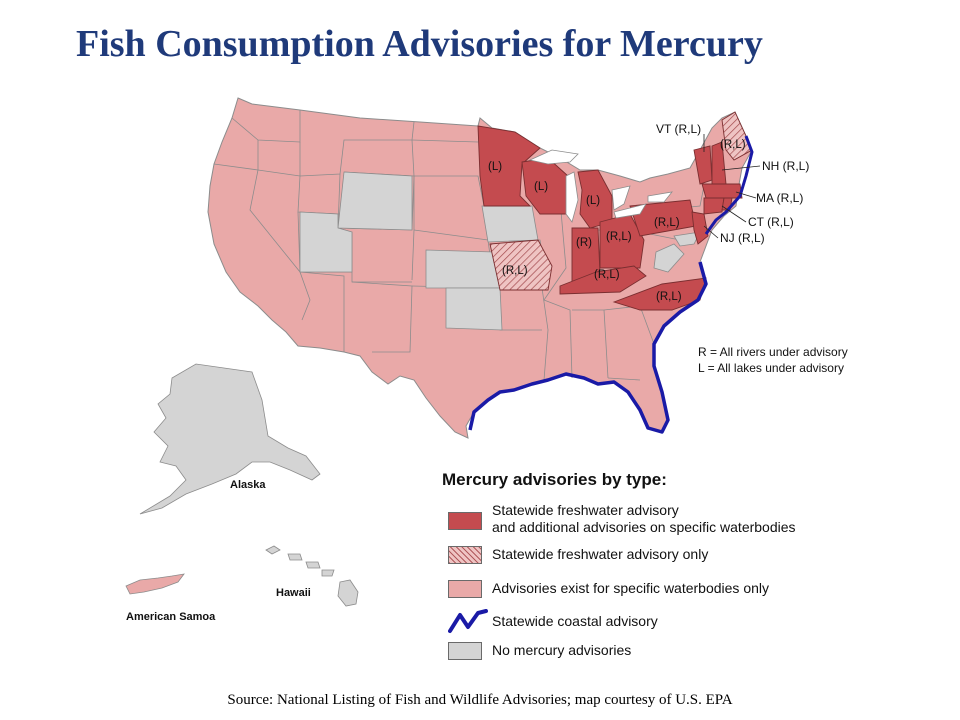 The width and height of the screenshot is (960, 720). I want to click on callout-nh: NH (R,L), so click(785, 166).